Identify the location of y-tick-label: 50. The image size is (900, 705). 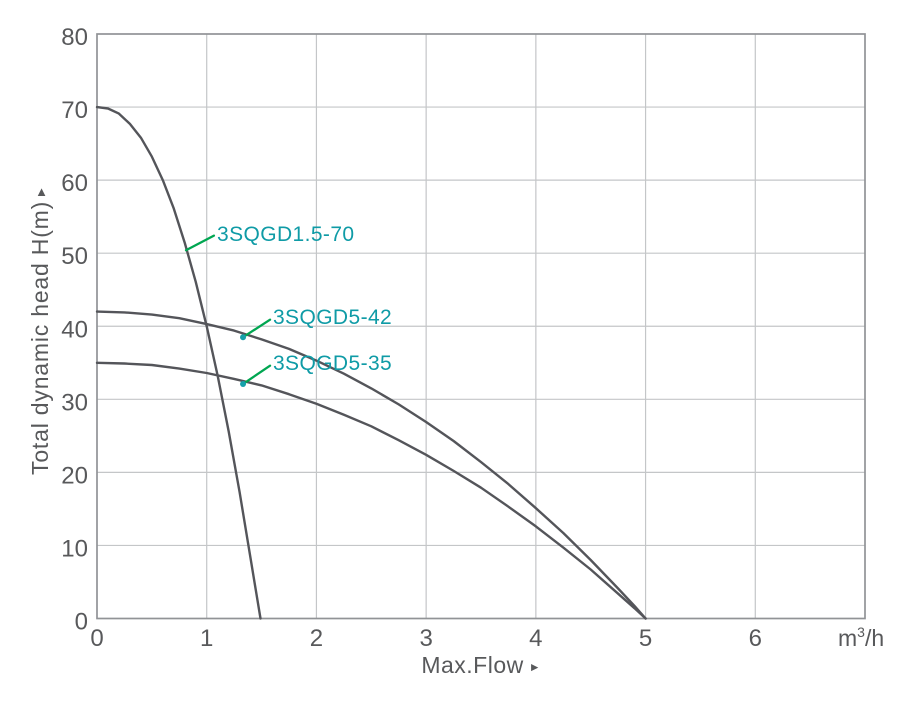
(74, 256).